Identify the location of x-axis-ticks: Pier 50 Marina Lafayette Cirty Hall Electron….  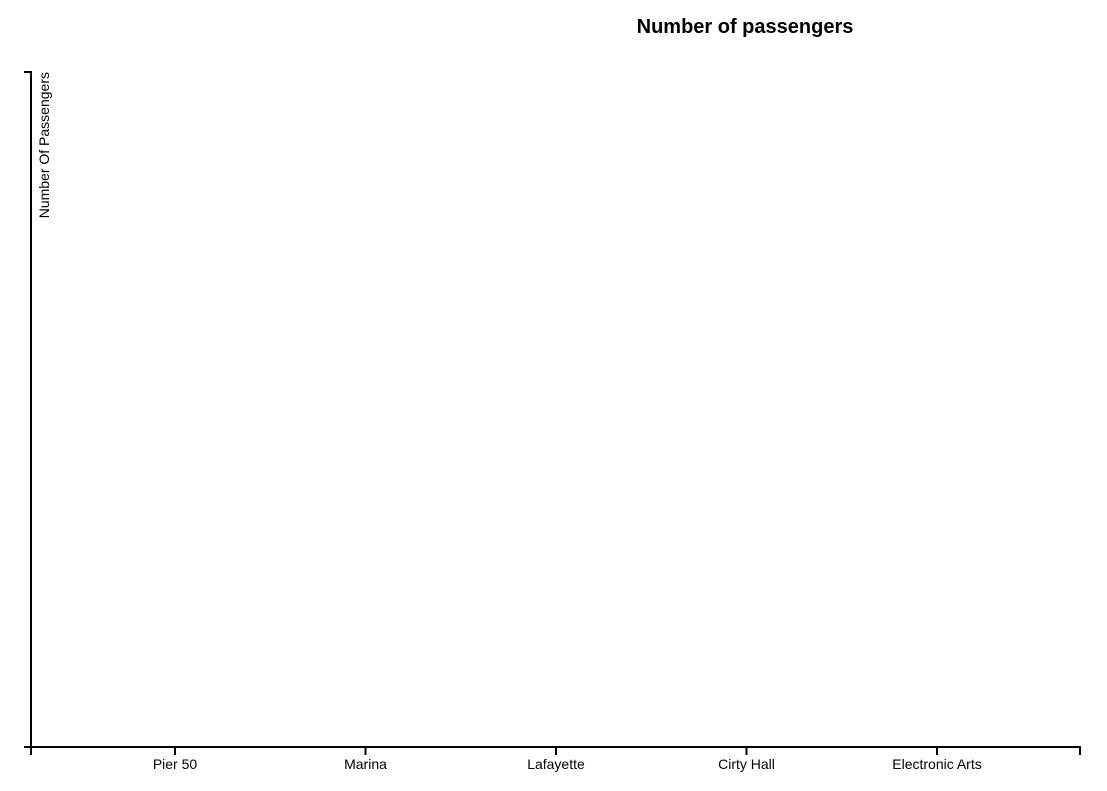
(567, 759).